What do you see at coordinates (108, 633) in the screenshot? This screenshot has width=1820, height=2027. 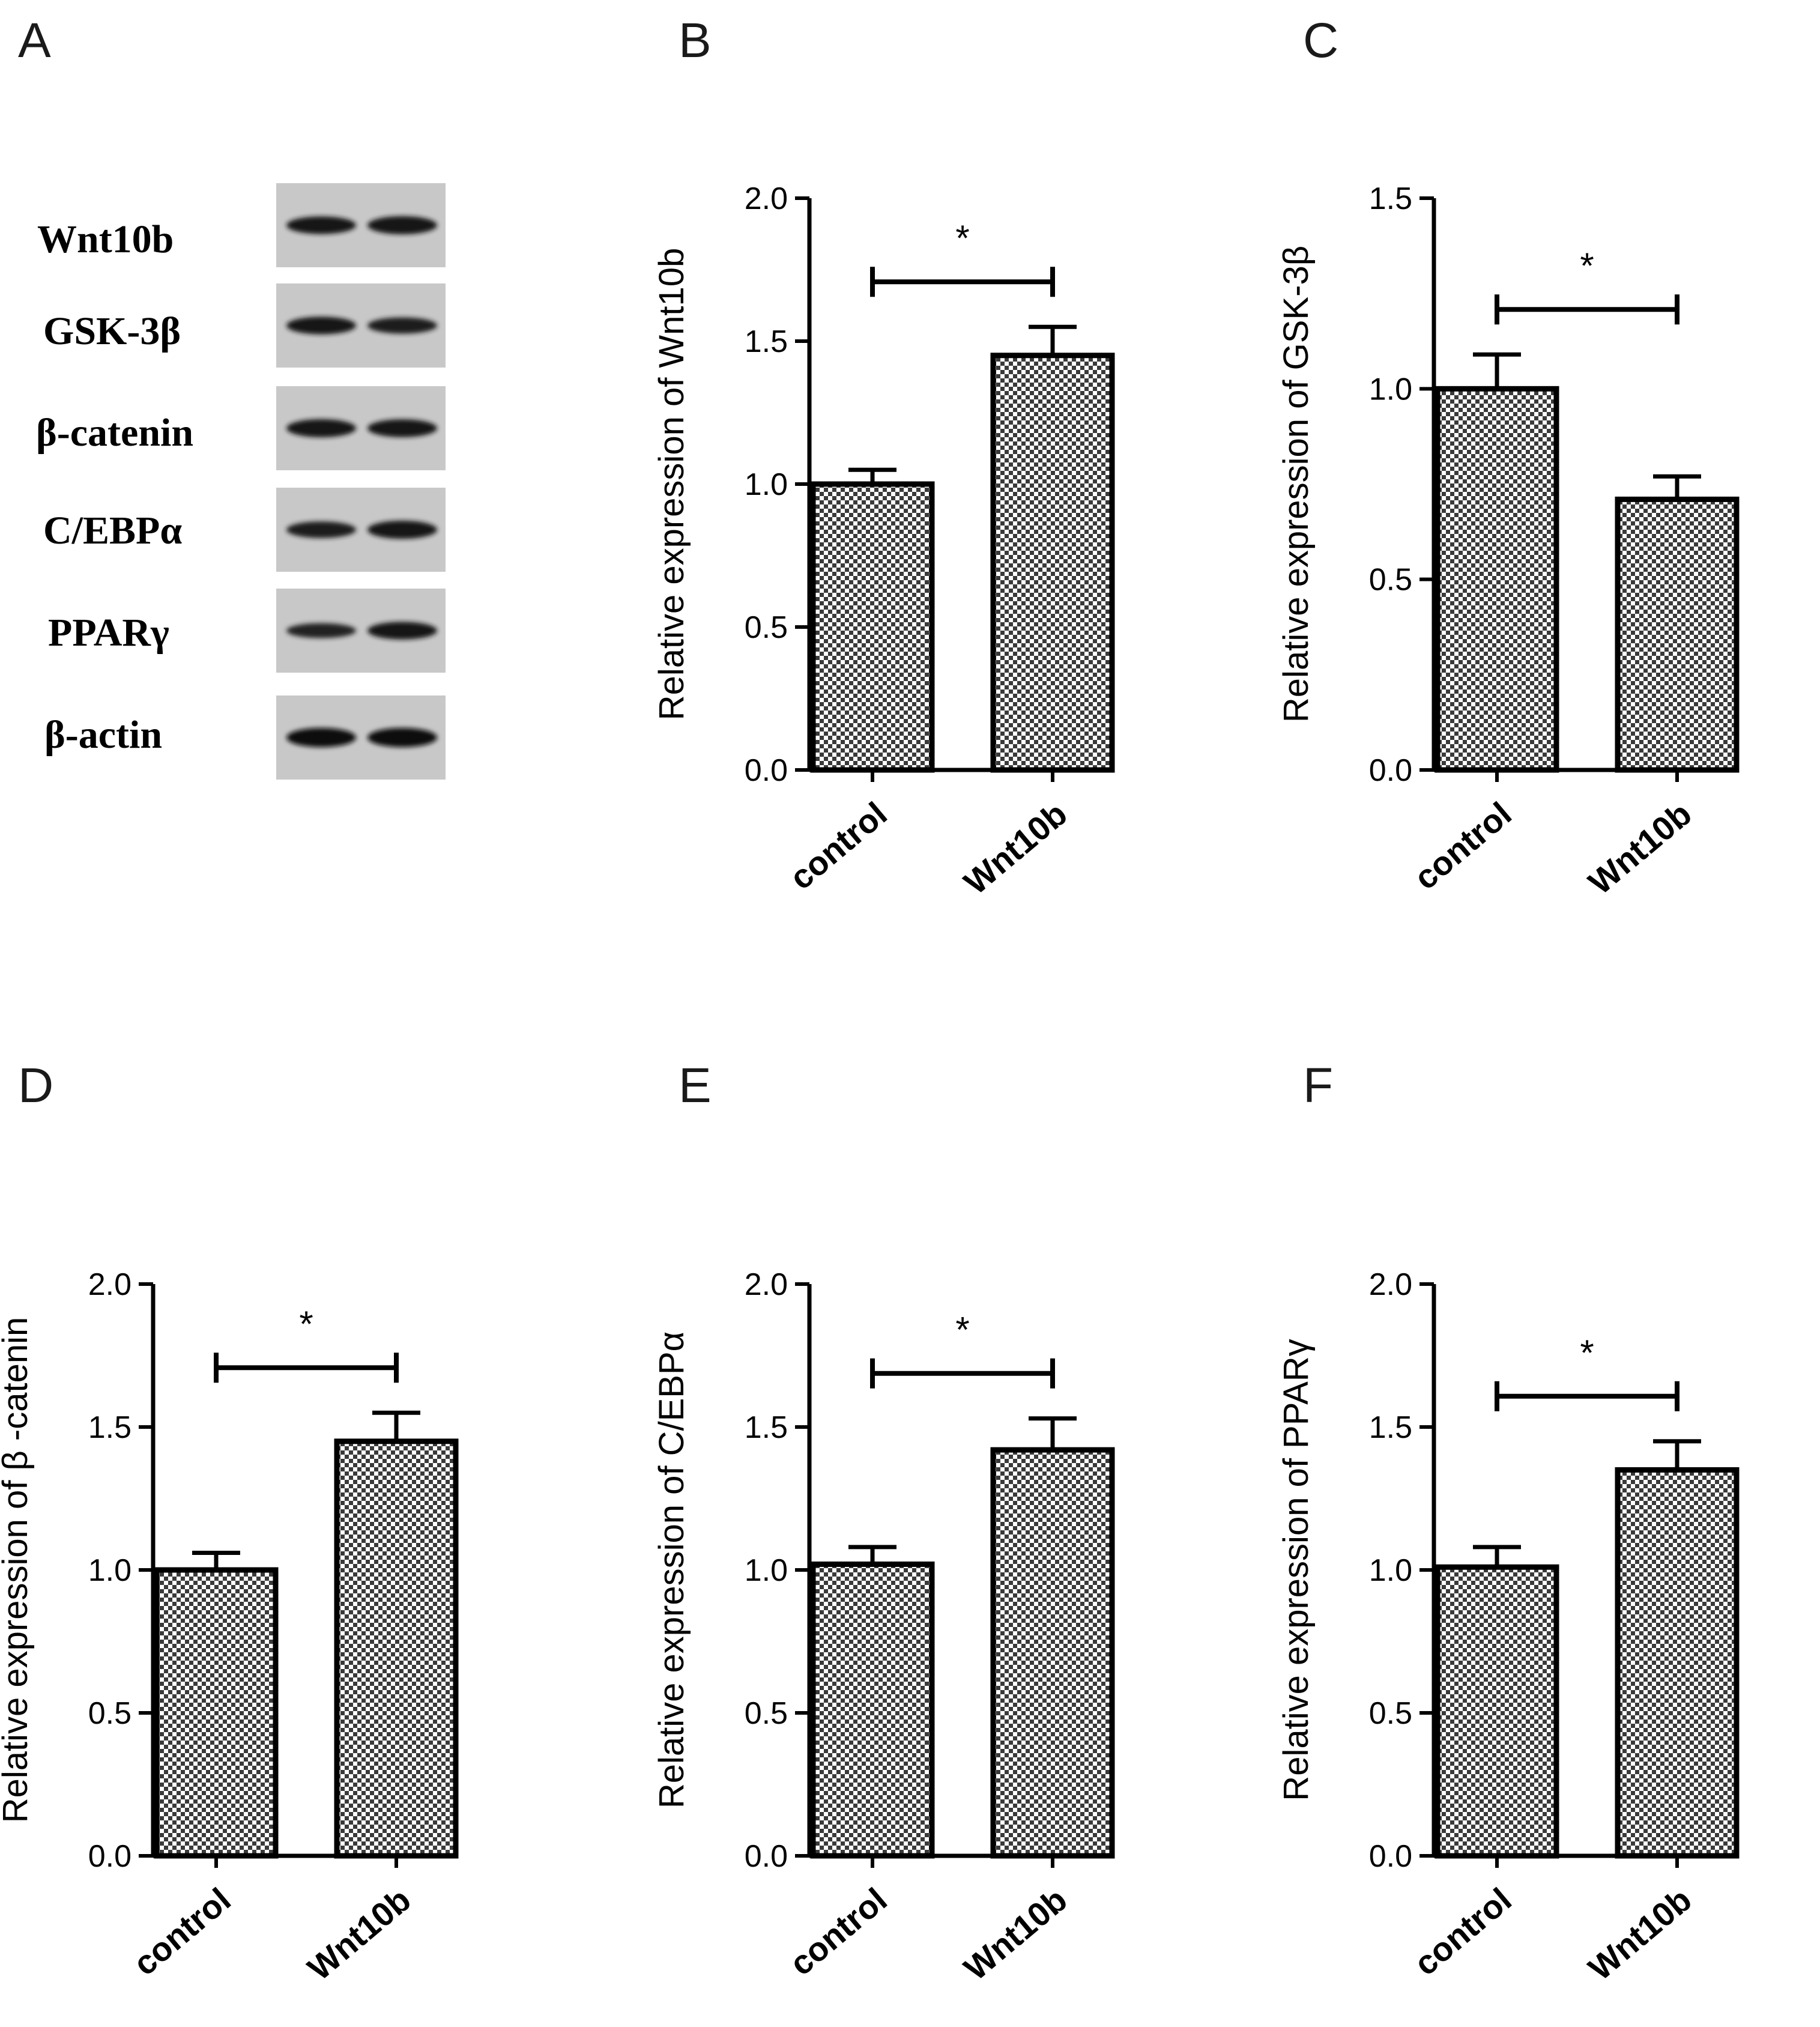 I see `blot-label-ppar-gamma: PPARγ` at bounding box center [108, 633].